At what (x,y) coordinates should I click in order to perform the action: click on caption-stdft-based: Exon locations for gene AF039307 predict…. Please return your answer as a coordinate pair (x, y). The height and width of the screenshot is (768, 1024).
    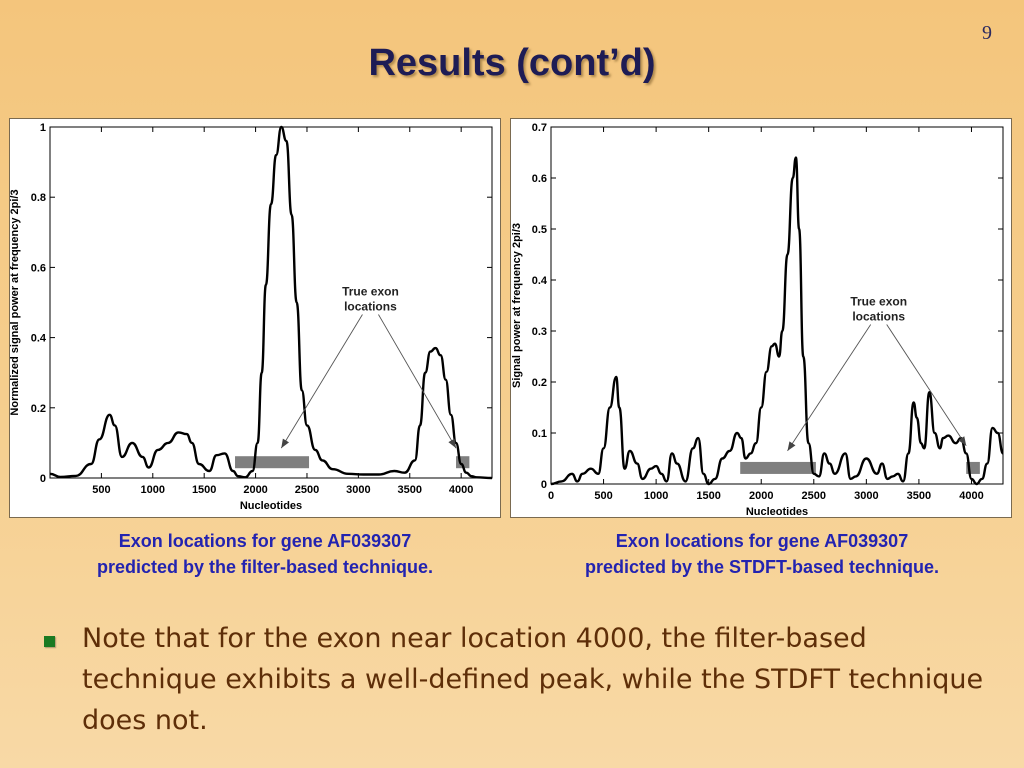
    Looking at the image, I should click on (762, 554).